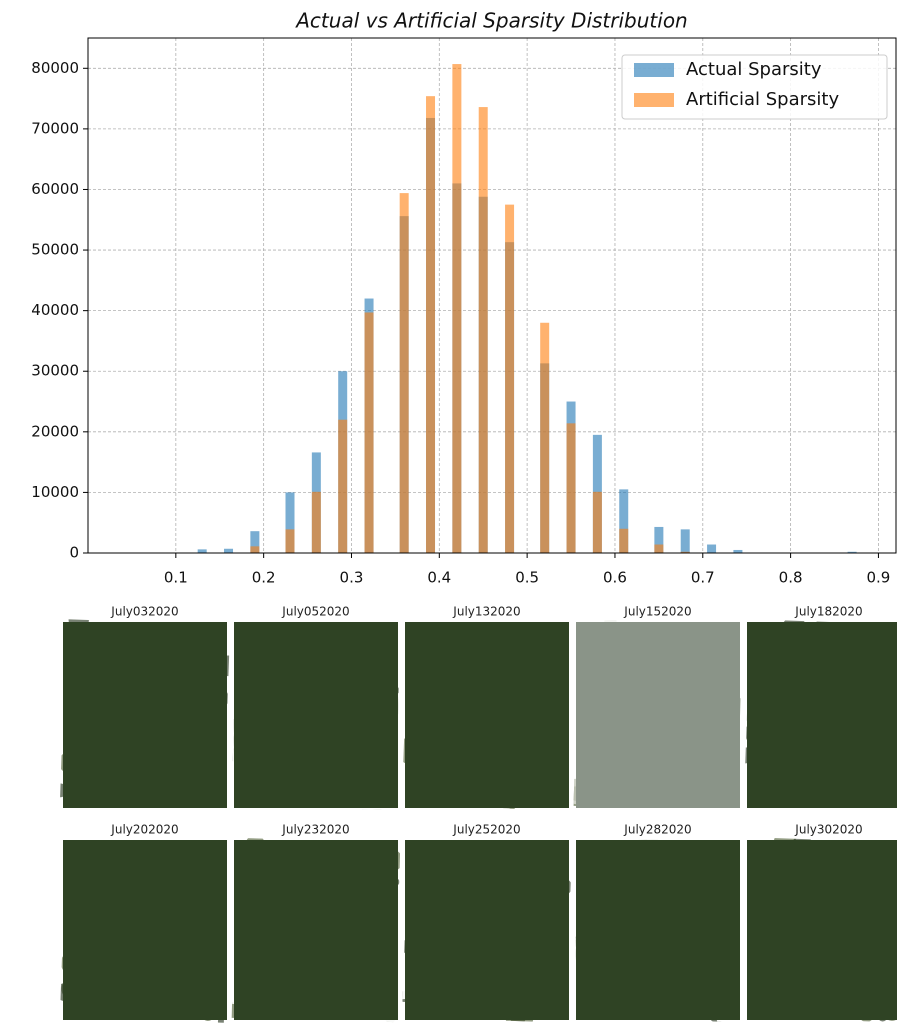 Image resolution: width=897 pixels, height=1024 pixels. What do you see at coordinates (315, 612) in the screenshot?
I see `image-label: July052020` at bounding box center [315, 612].